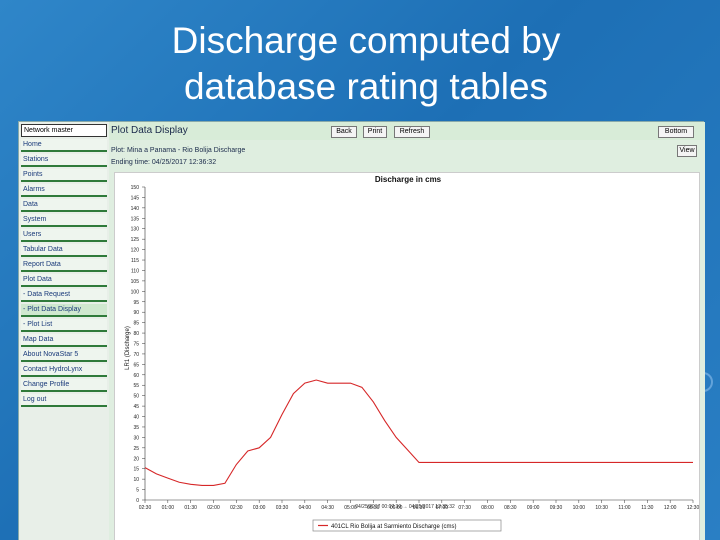 This screenshot has height=540, width=720. What do you see at coordinates (136, 438) in the screenshot?
I see `y-tick-label: 30` at bounding box center [136, 438].